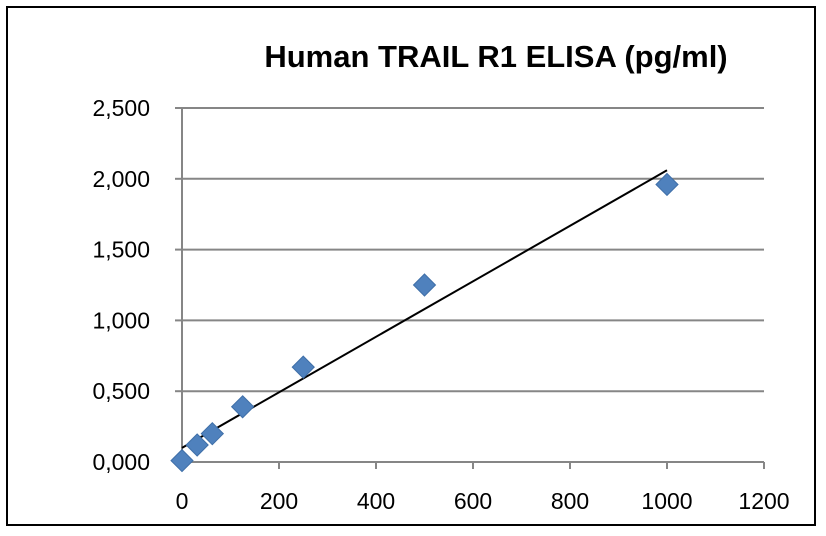  I want to click on x-tick-label-3: 600, so click(473, 501).